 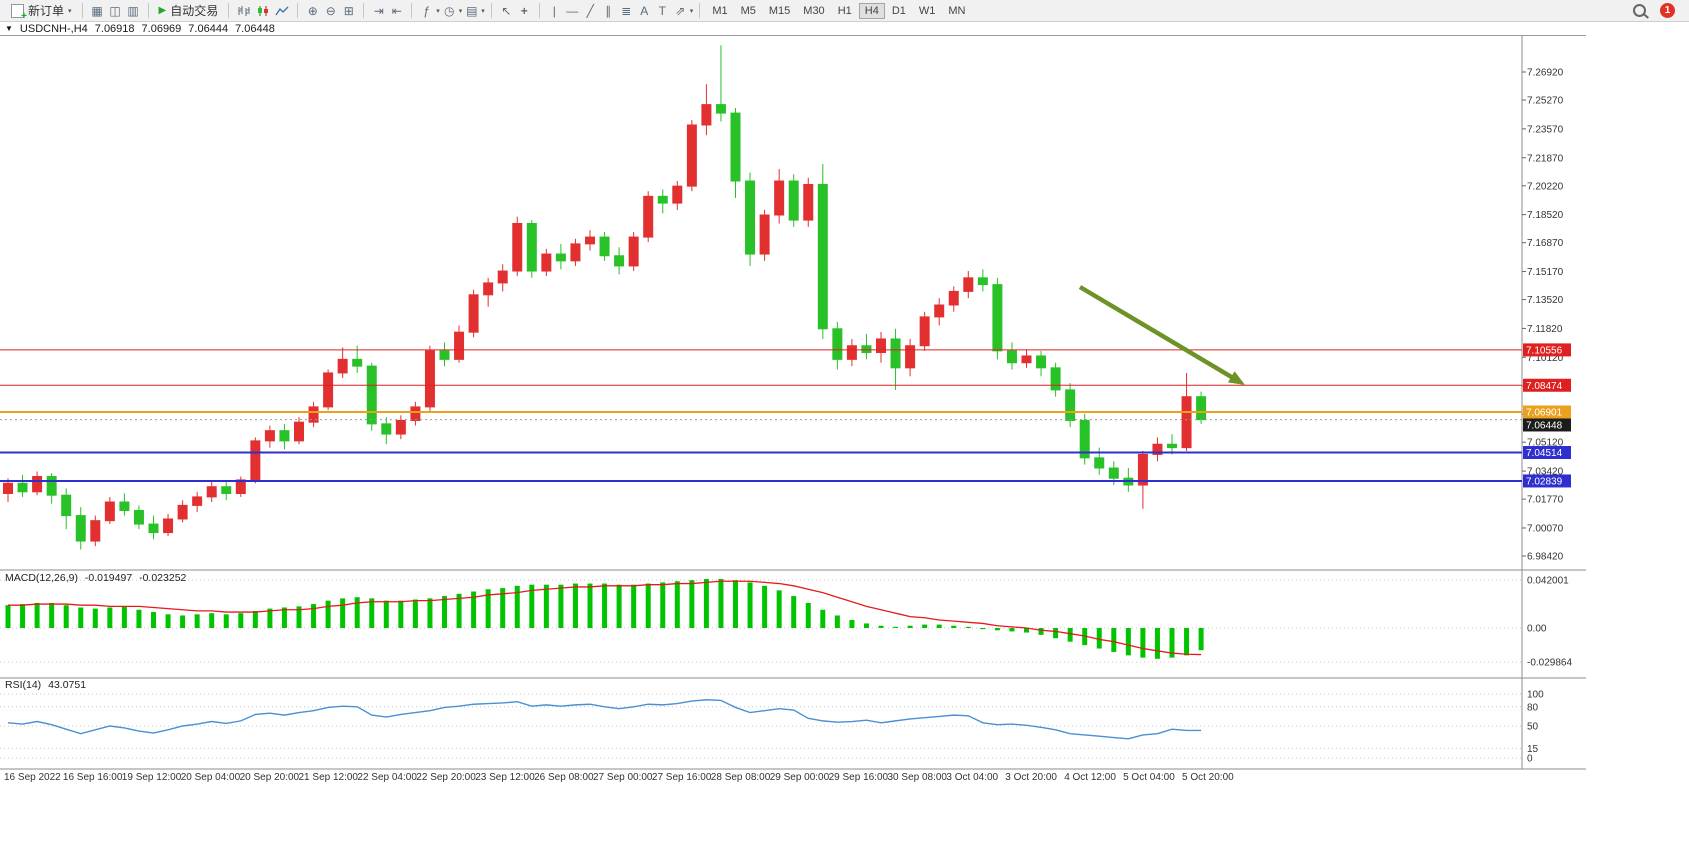 What do you see at coordinates (115, 10) in the screenshot?
I see `profiles-icon: ◫` at bounding box center [115, 10].